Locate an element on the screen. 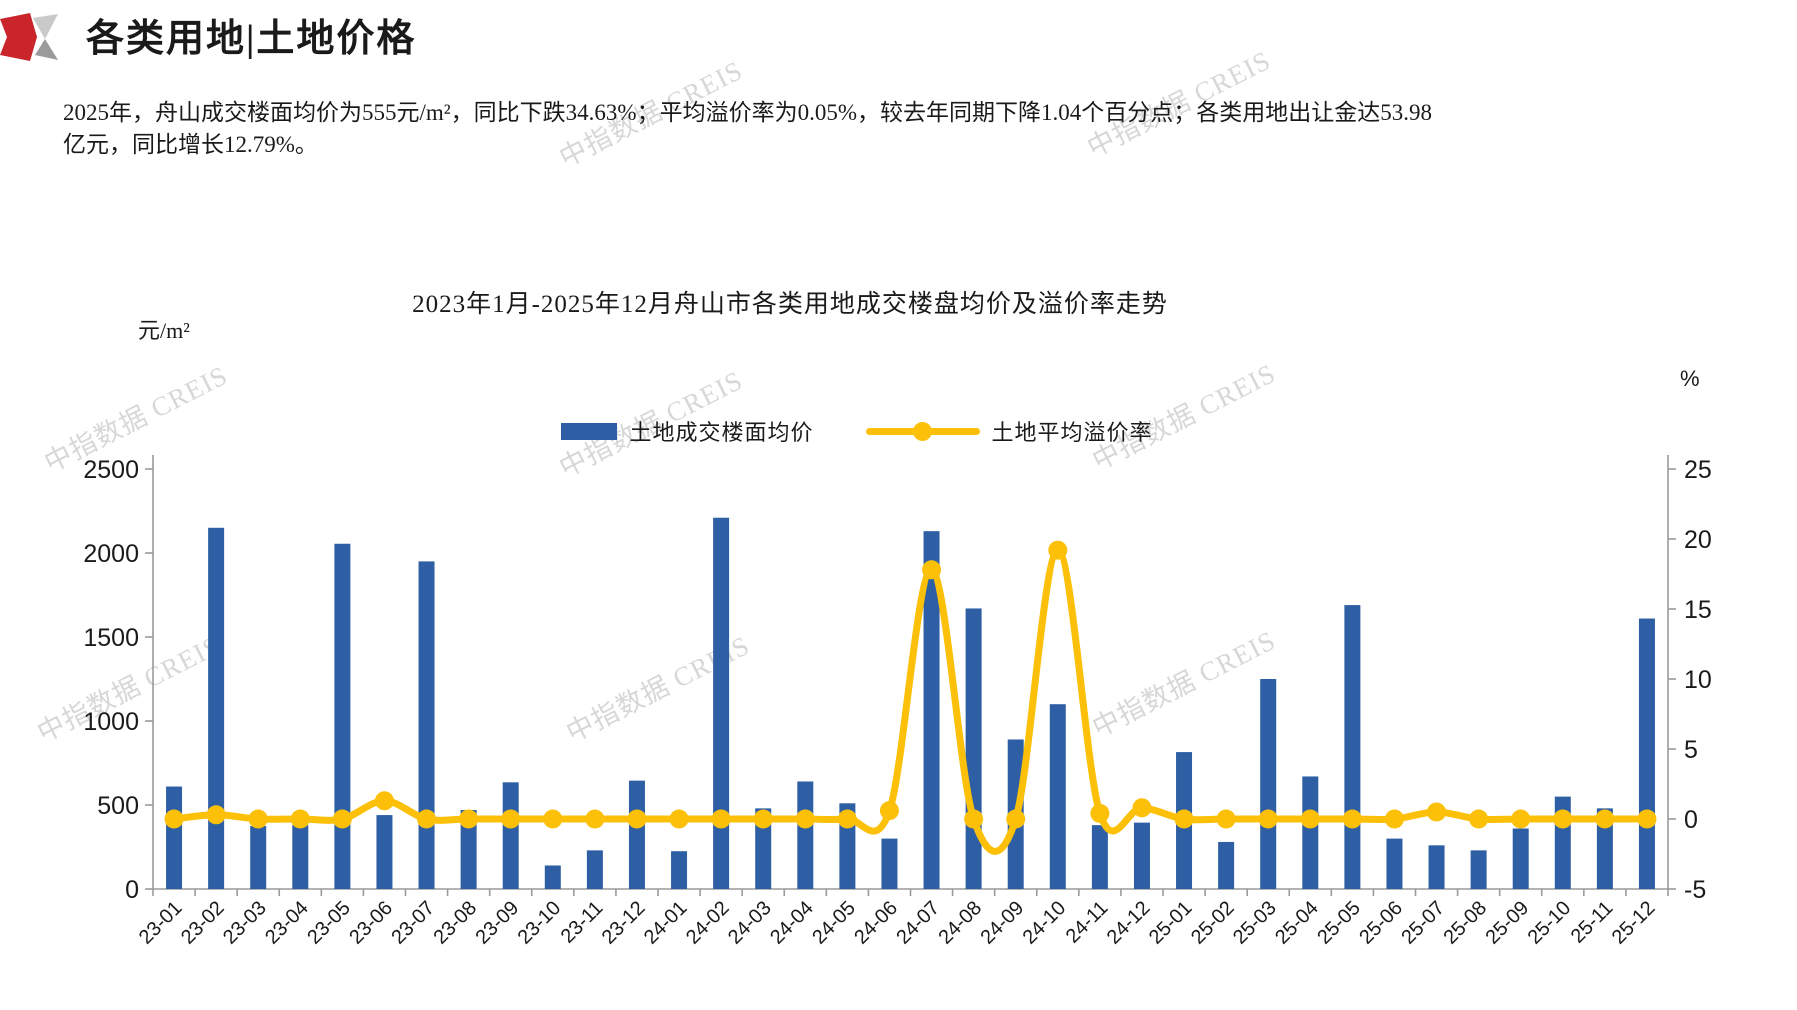  right-axis-tick-label: -5 is located at coordinates (1695, 890).